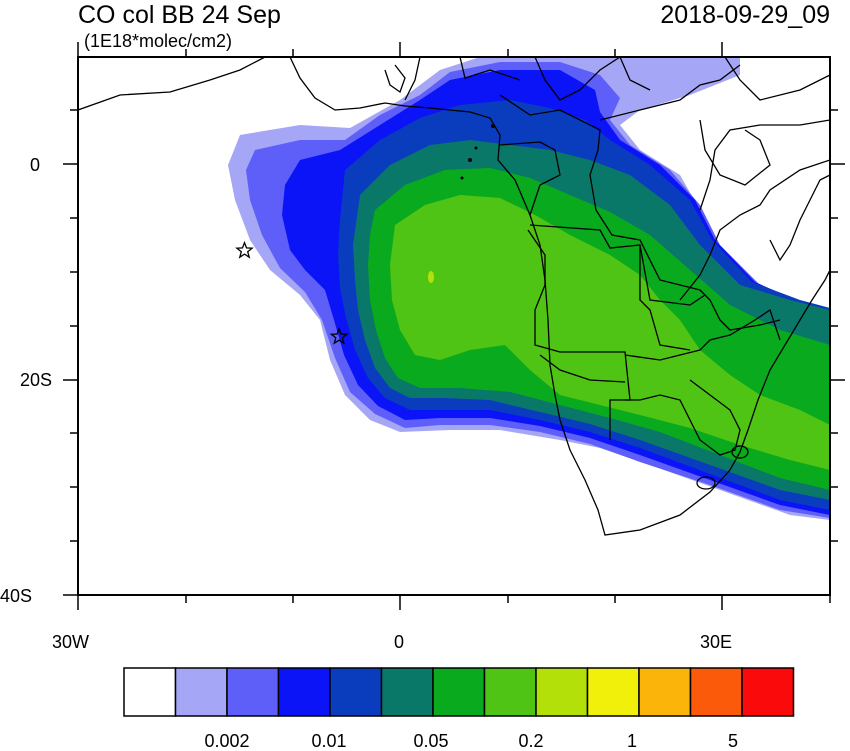 This screenshot has width=850, height=751. Describe the element at coordinates (531, 741) in the screenshot. I see `colorbar-label: 0.2` at that location.